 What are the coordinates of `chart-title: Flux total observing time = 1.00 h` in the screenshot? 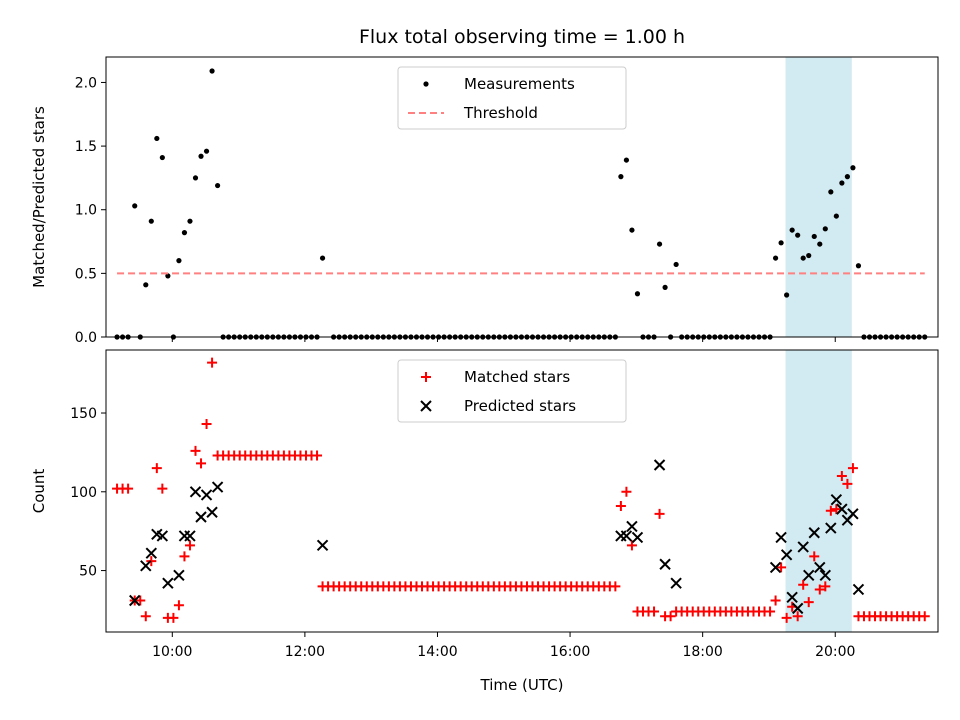 It's located at (522, 37).